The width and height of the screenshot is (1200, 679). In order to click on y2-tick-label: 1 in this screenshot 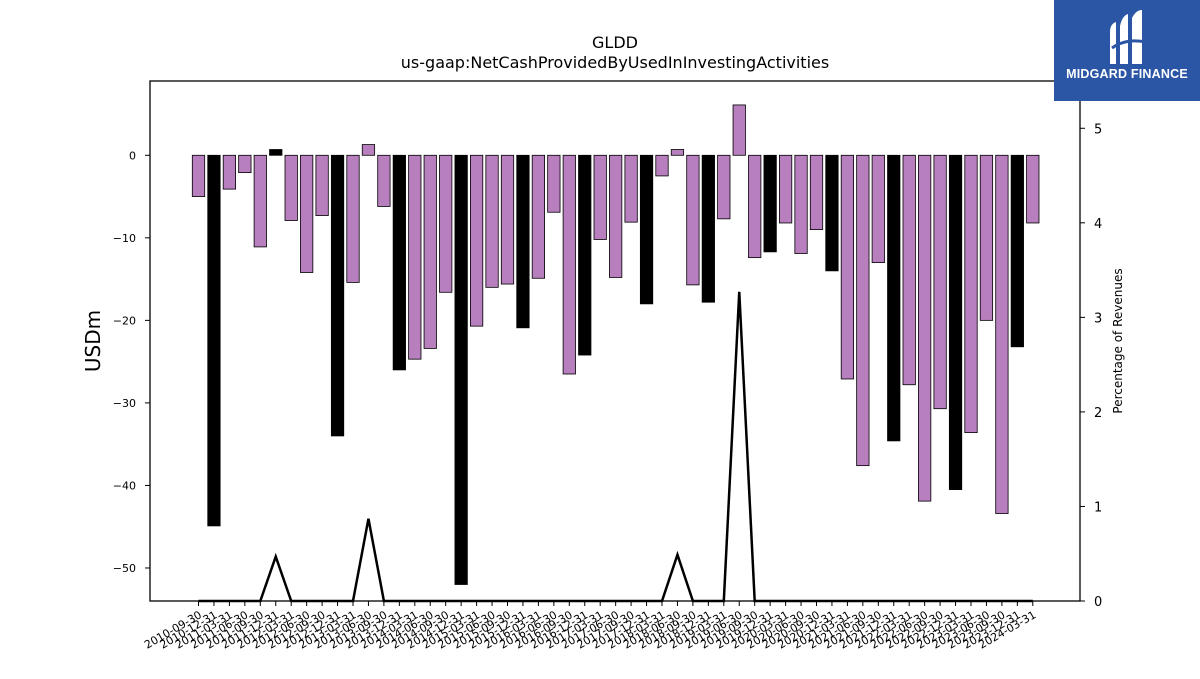, I will do `click(1098, 507)`.